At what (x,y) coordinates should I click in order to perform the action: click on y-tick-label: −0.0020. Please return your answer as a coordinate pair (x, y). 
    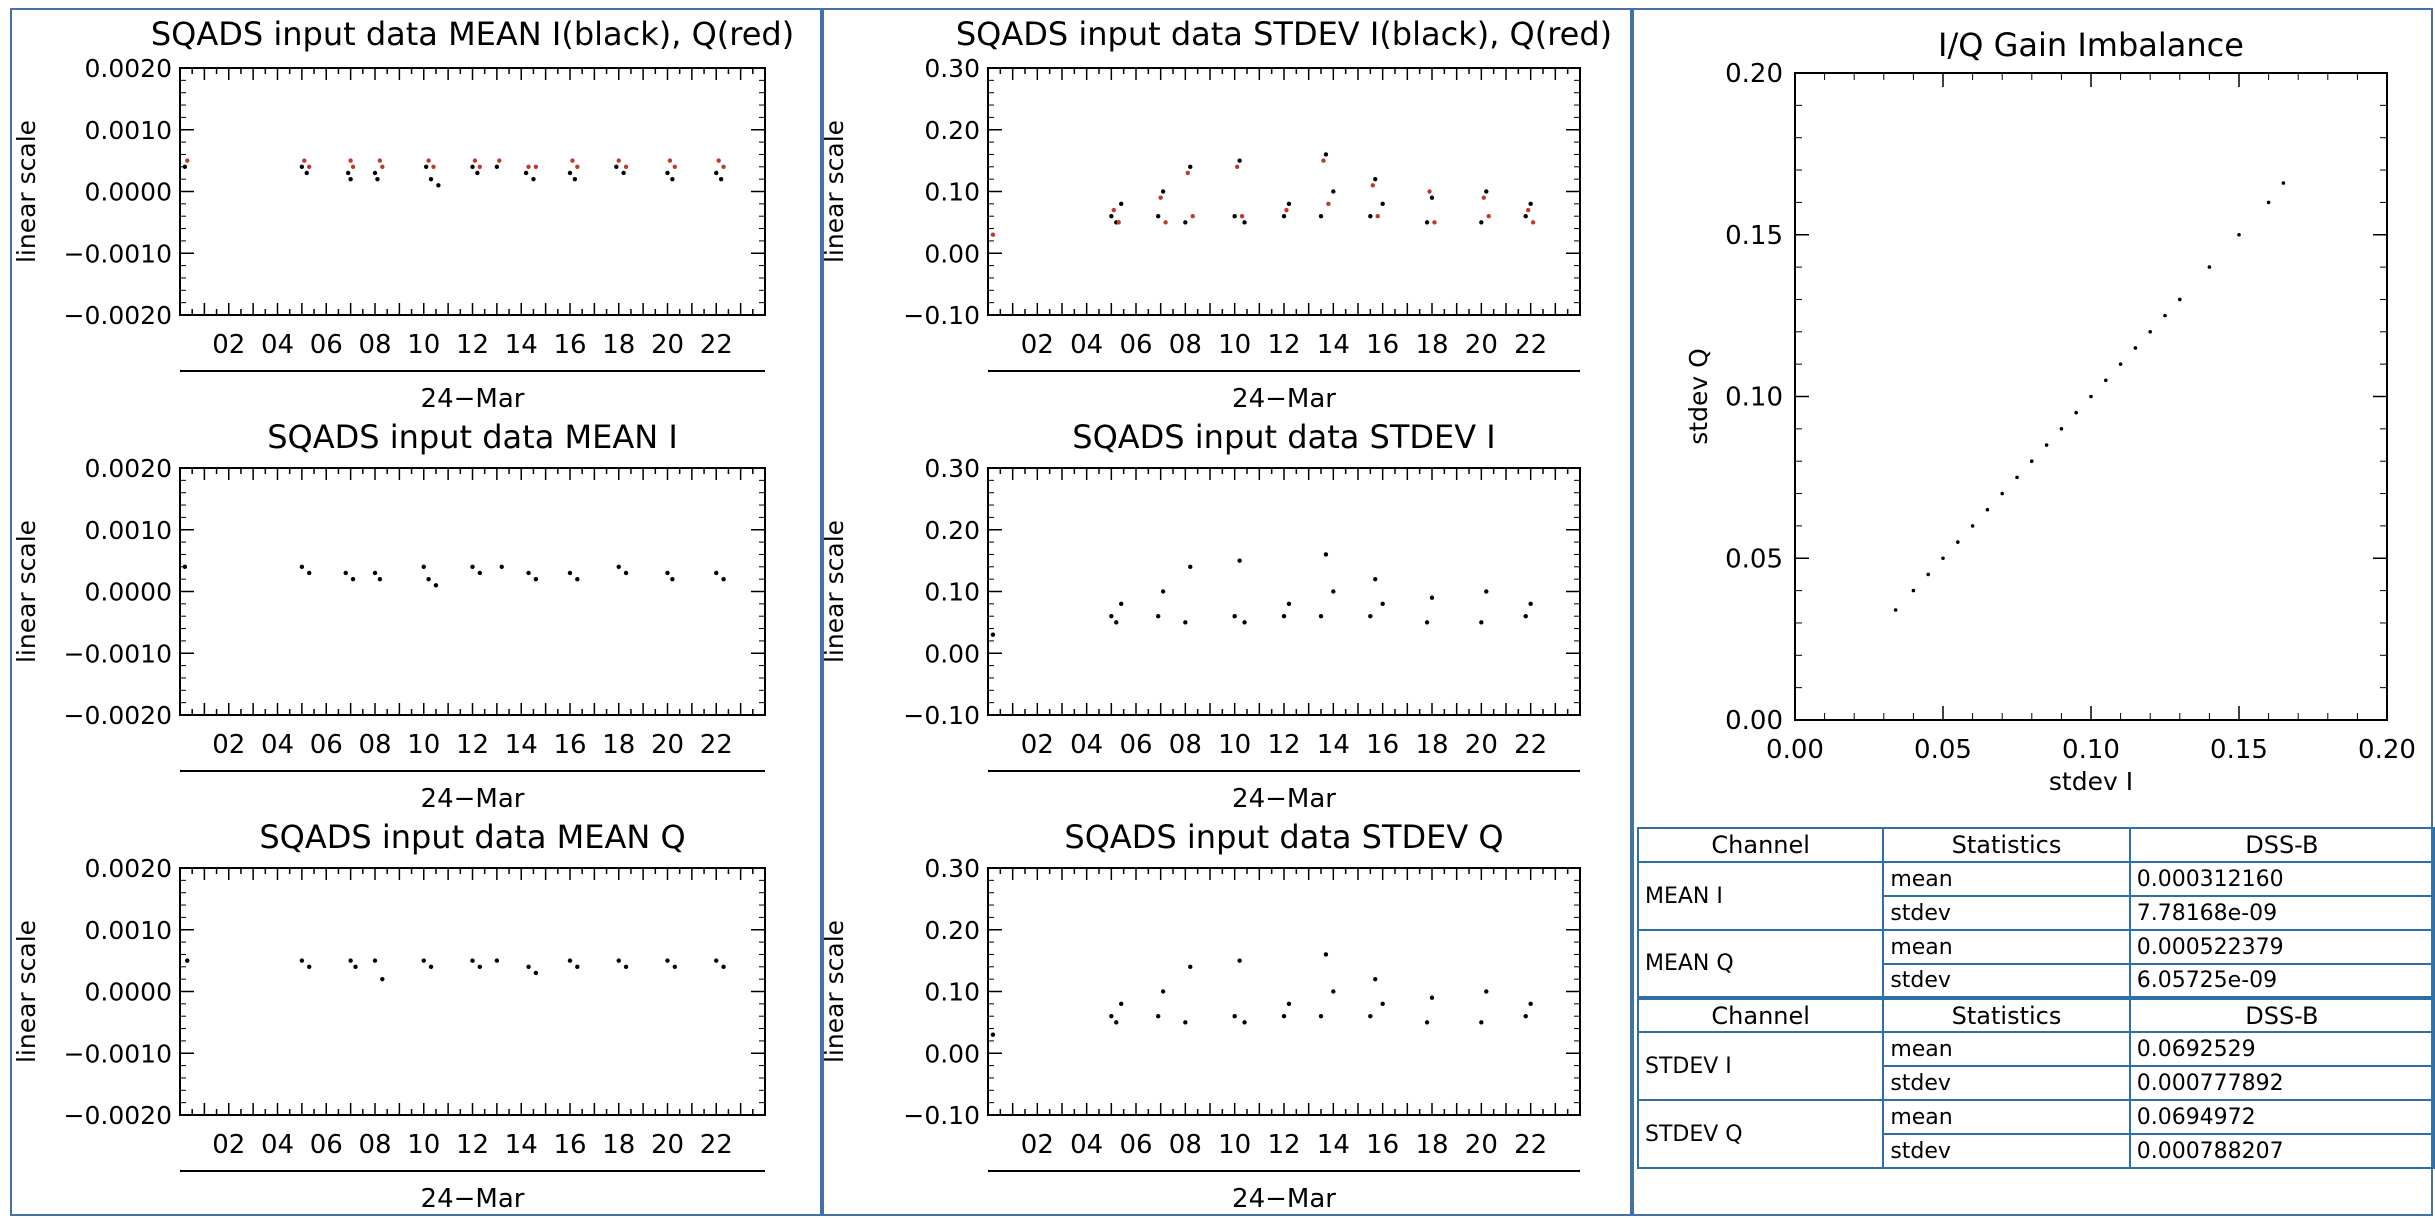
    Looking at the image, I should click on (118, 315).